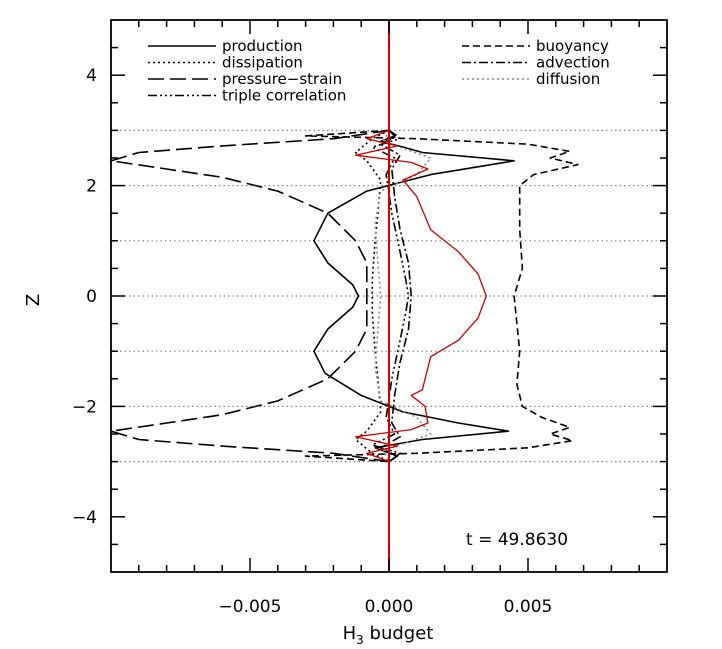 The width and height of the screenshot is (722, 649). What do you see at coordinates (84, 518) in the screenshot?
I see `y-tick-label: −4` at bounding box center [84, 518].